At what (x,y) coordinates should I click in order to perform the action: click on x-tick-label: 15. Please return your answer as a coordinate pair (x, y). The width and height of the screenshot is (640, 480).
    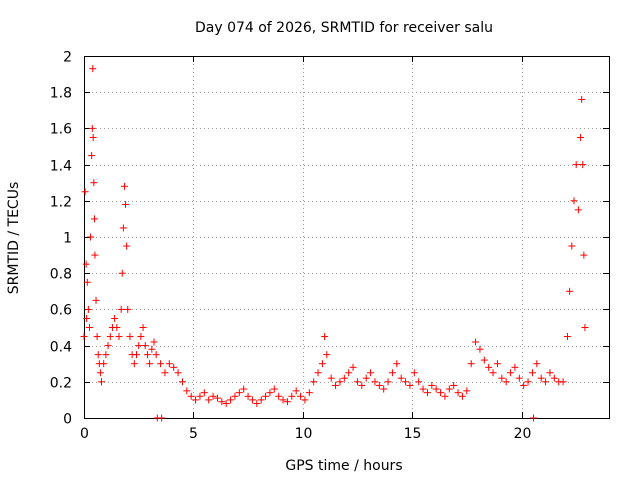
    Looking at the image, I should click on (413, 434).